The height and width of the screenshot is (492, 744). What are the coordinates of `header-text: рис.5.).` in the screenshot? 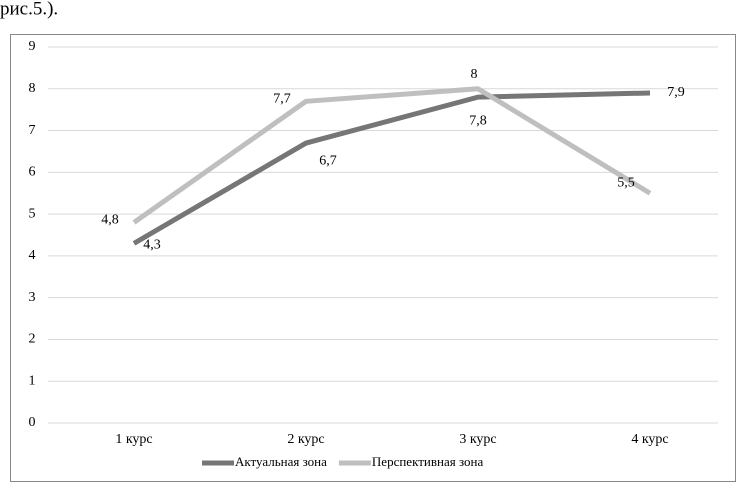 It's located at (29, 9).